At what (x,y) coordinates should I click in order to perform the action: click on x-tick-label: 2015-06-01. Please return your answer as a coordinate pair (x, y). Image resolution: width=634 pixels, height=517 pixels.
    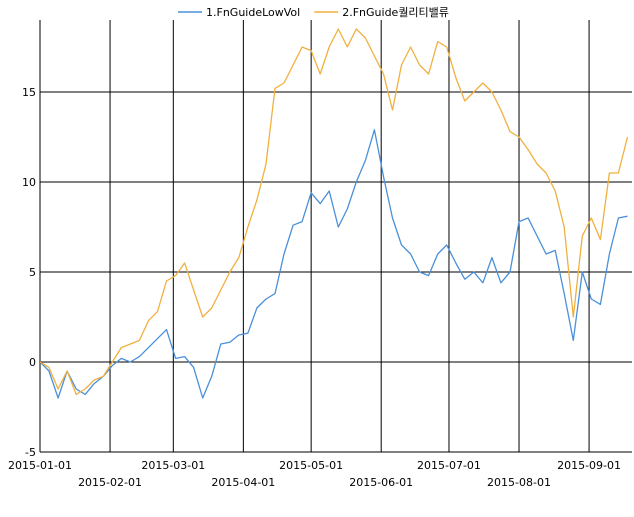
    Looking at the image, I should click on (381, 482).